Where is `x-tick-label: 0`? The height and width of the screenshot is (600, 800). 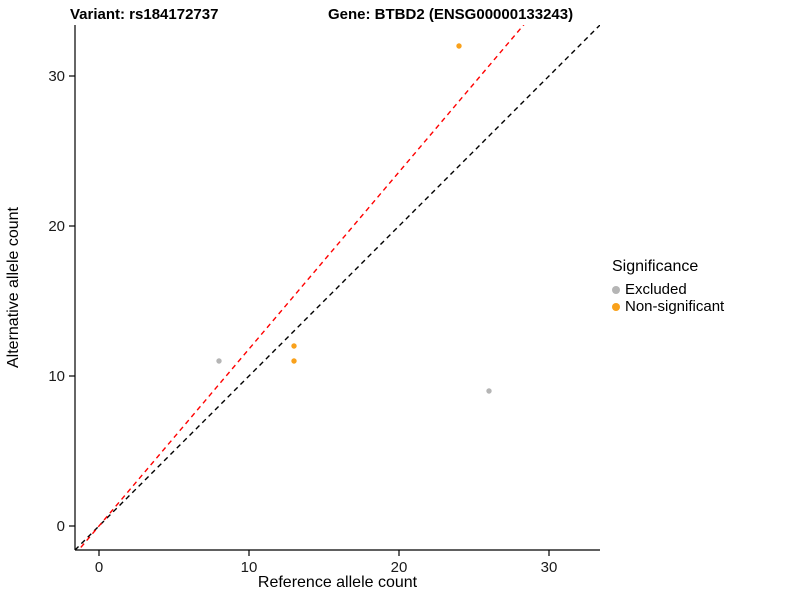
x-tick-label: 0 is located at coordinates (99, 567).